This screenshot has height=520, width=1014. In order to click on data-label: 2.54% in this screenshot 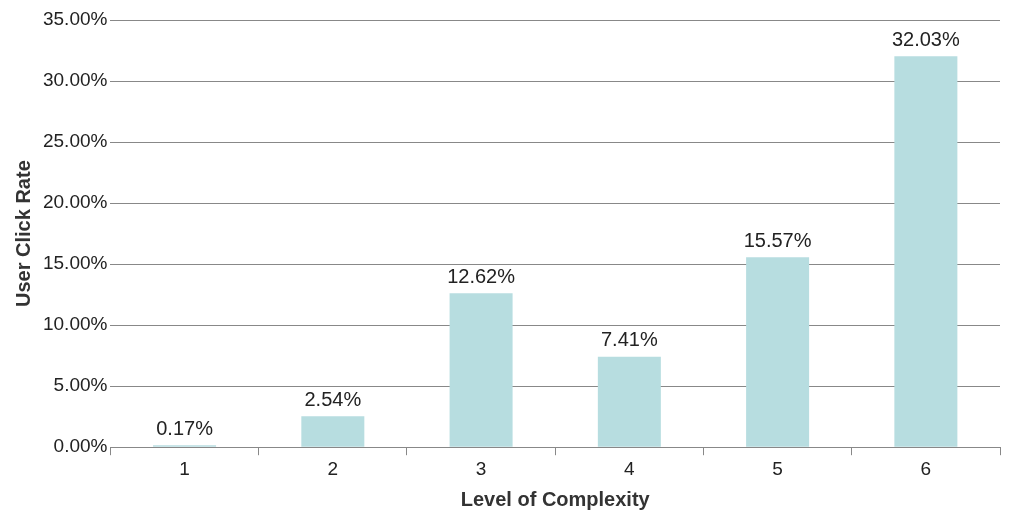, I will do `click(333, 398)`.